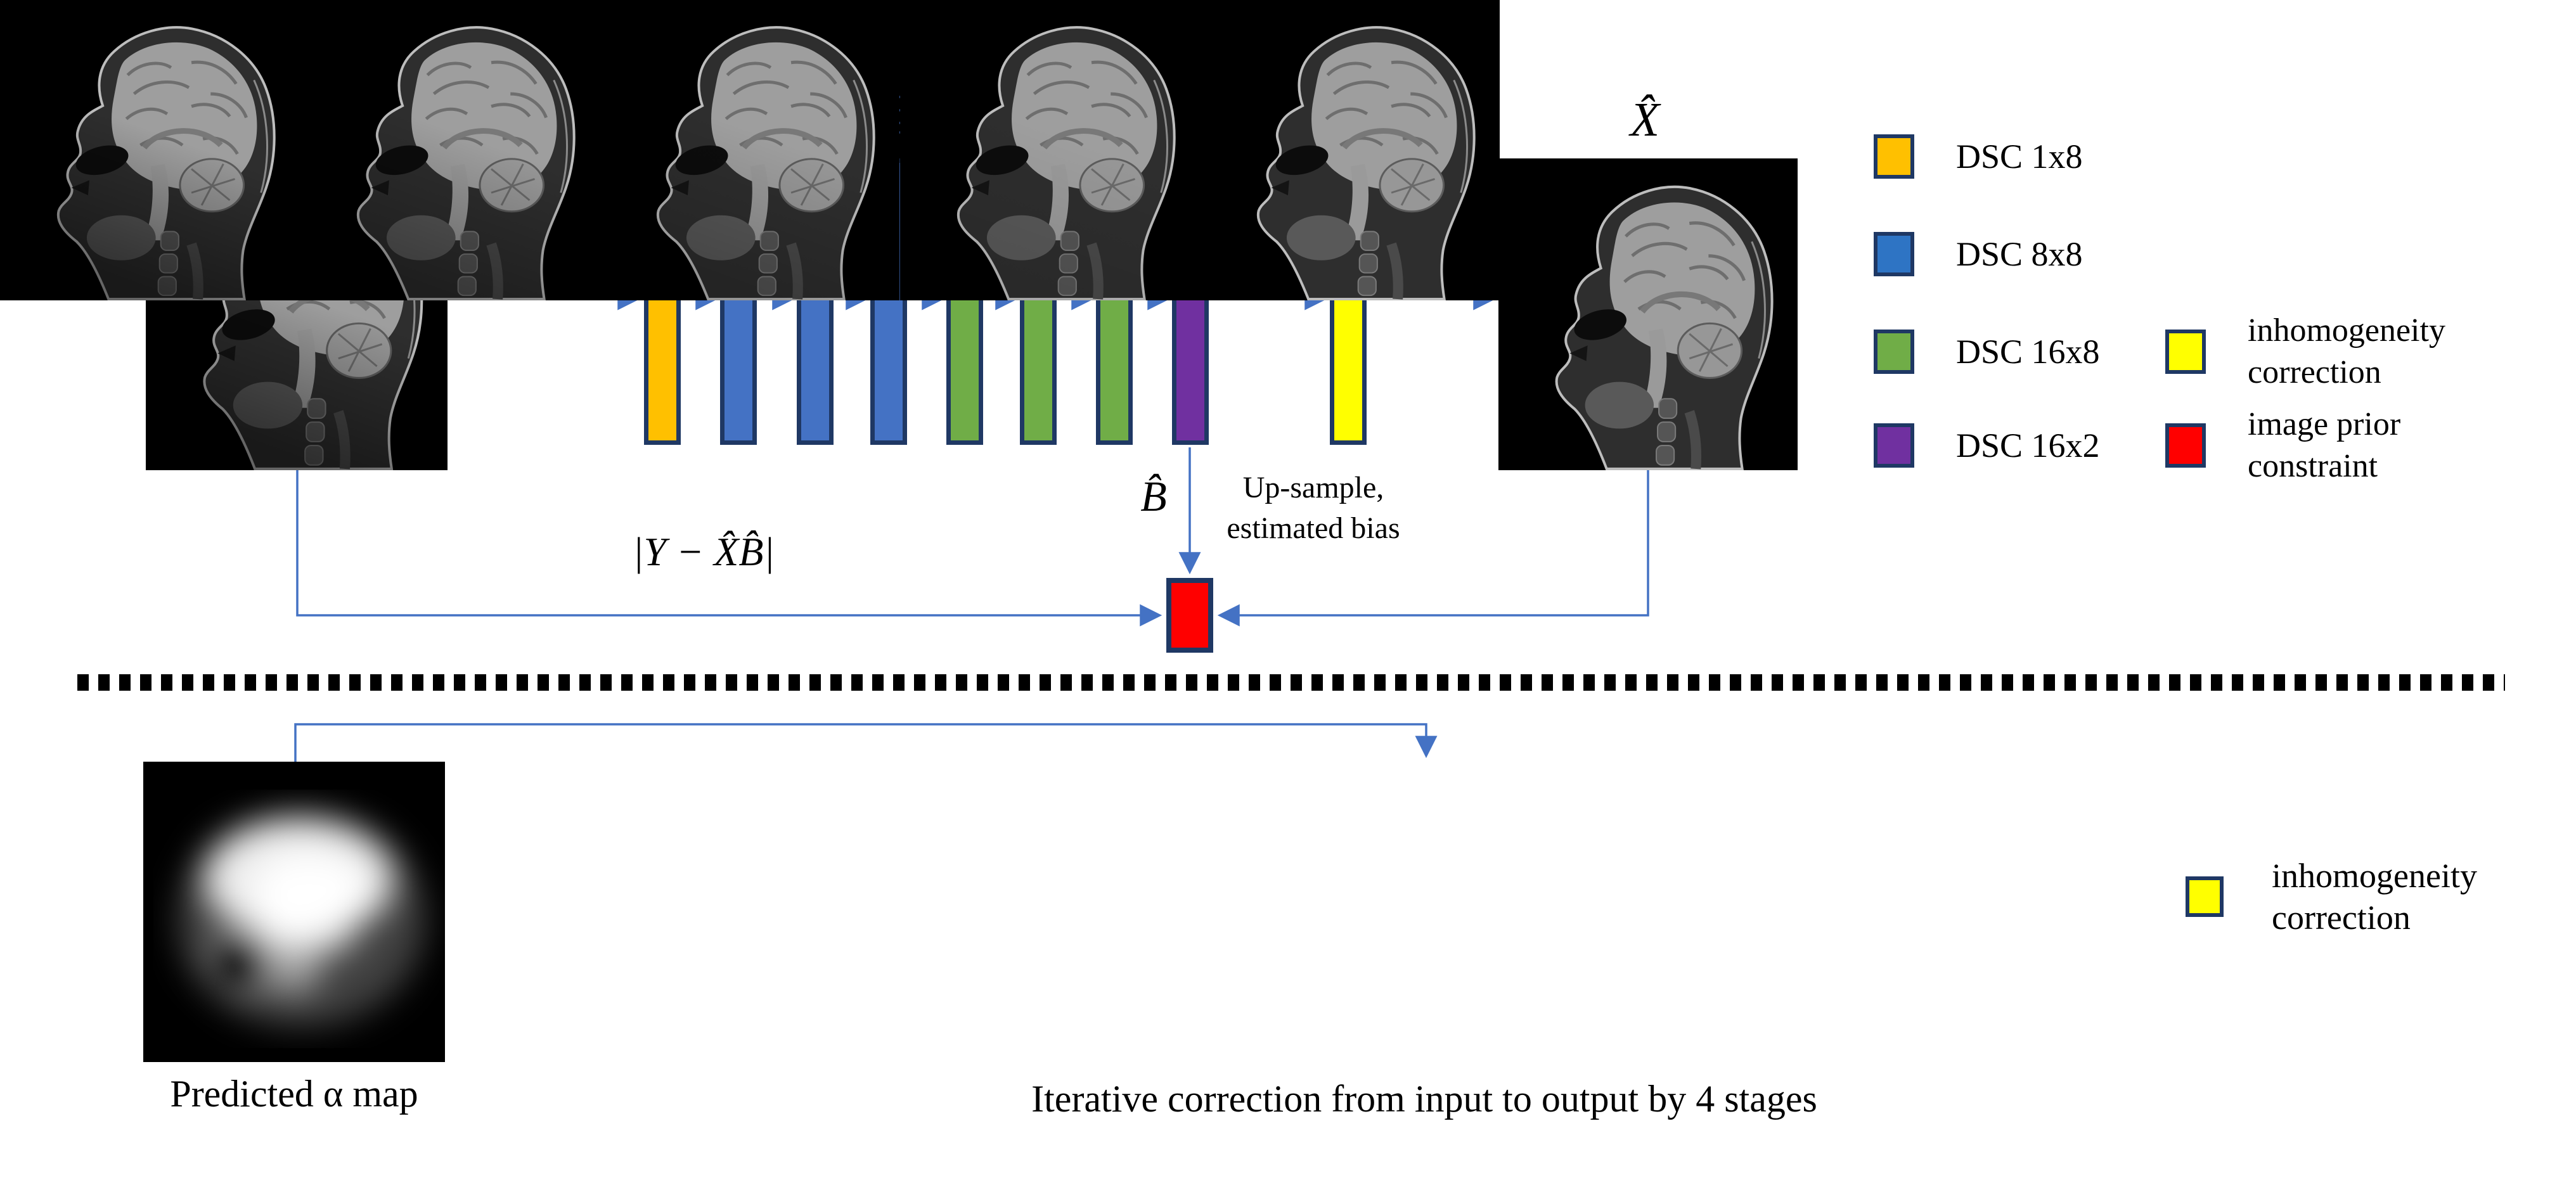  What do you see at coordinates (2020, 254) in the screenshot?
I see `legend-label-dsc-8x8: DSC 8x8` at bounding box center [2020, 254].